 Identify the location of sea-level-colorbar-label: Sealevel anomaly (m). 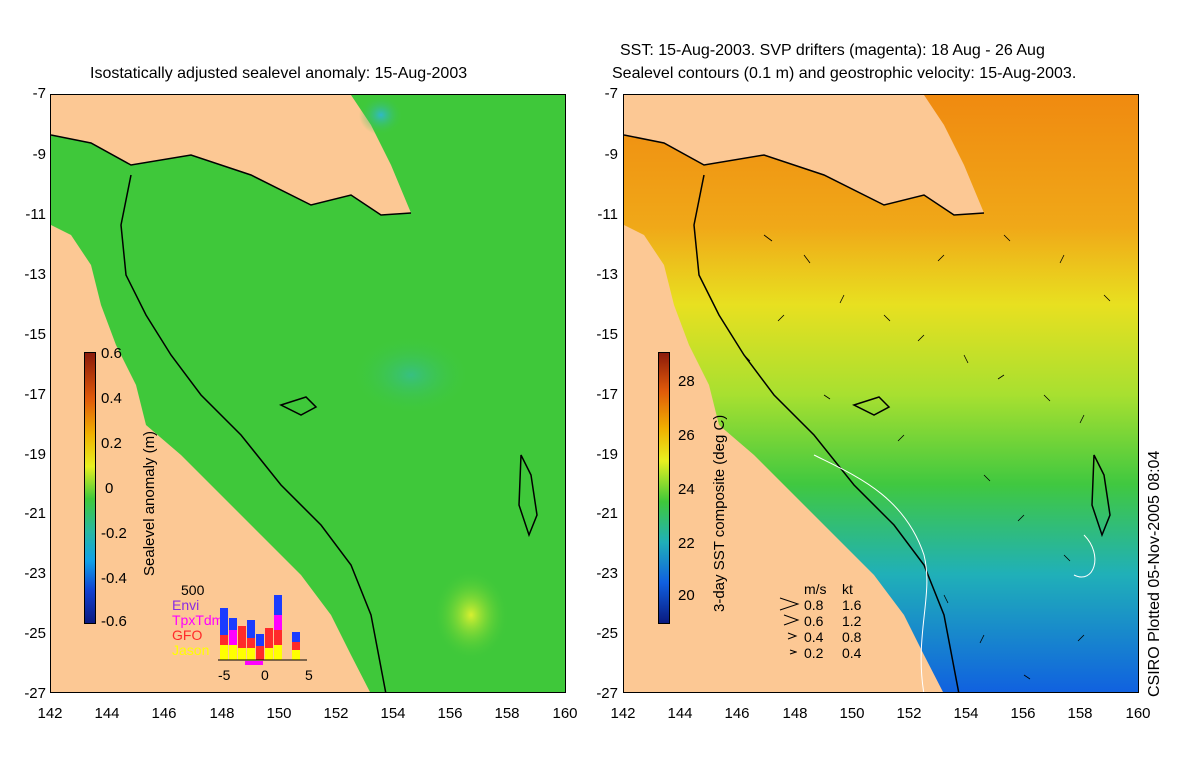
(149, 503).